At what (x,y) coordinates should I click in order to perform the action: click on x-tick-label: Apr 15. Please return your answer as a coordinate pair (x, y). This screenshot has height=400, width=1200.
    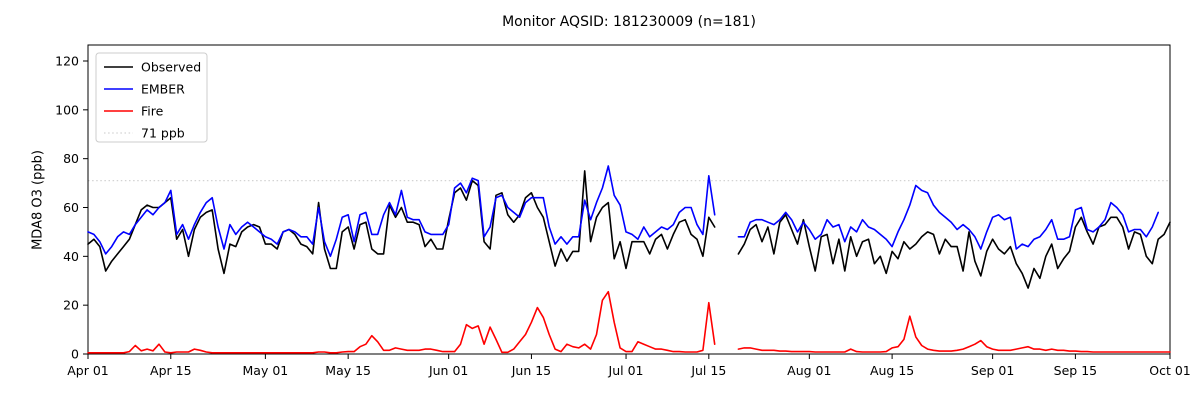
    Looking at the image, I should click on (171, 370).